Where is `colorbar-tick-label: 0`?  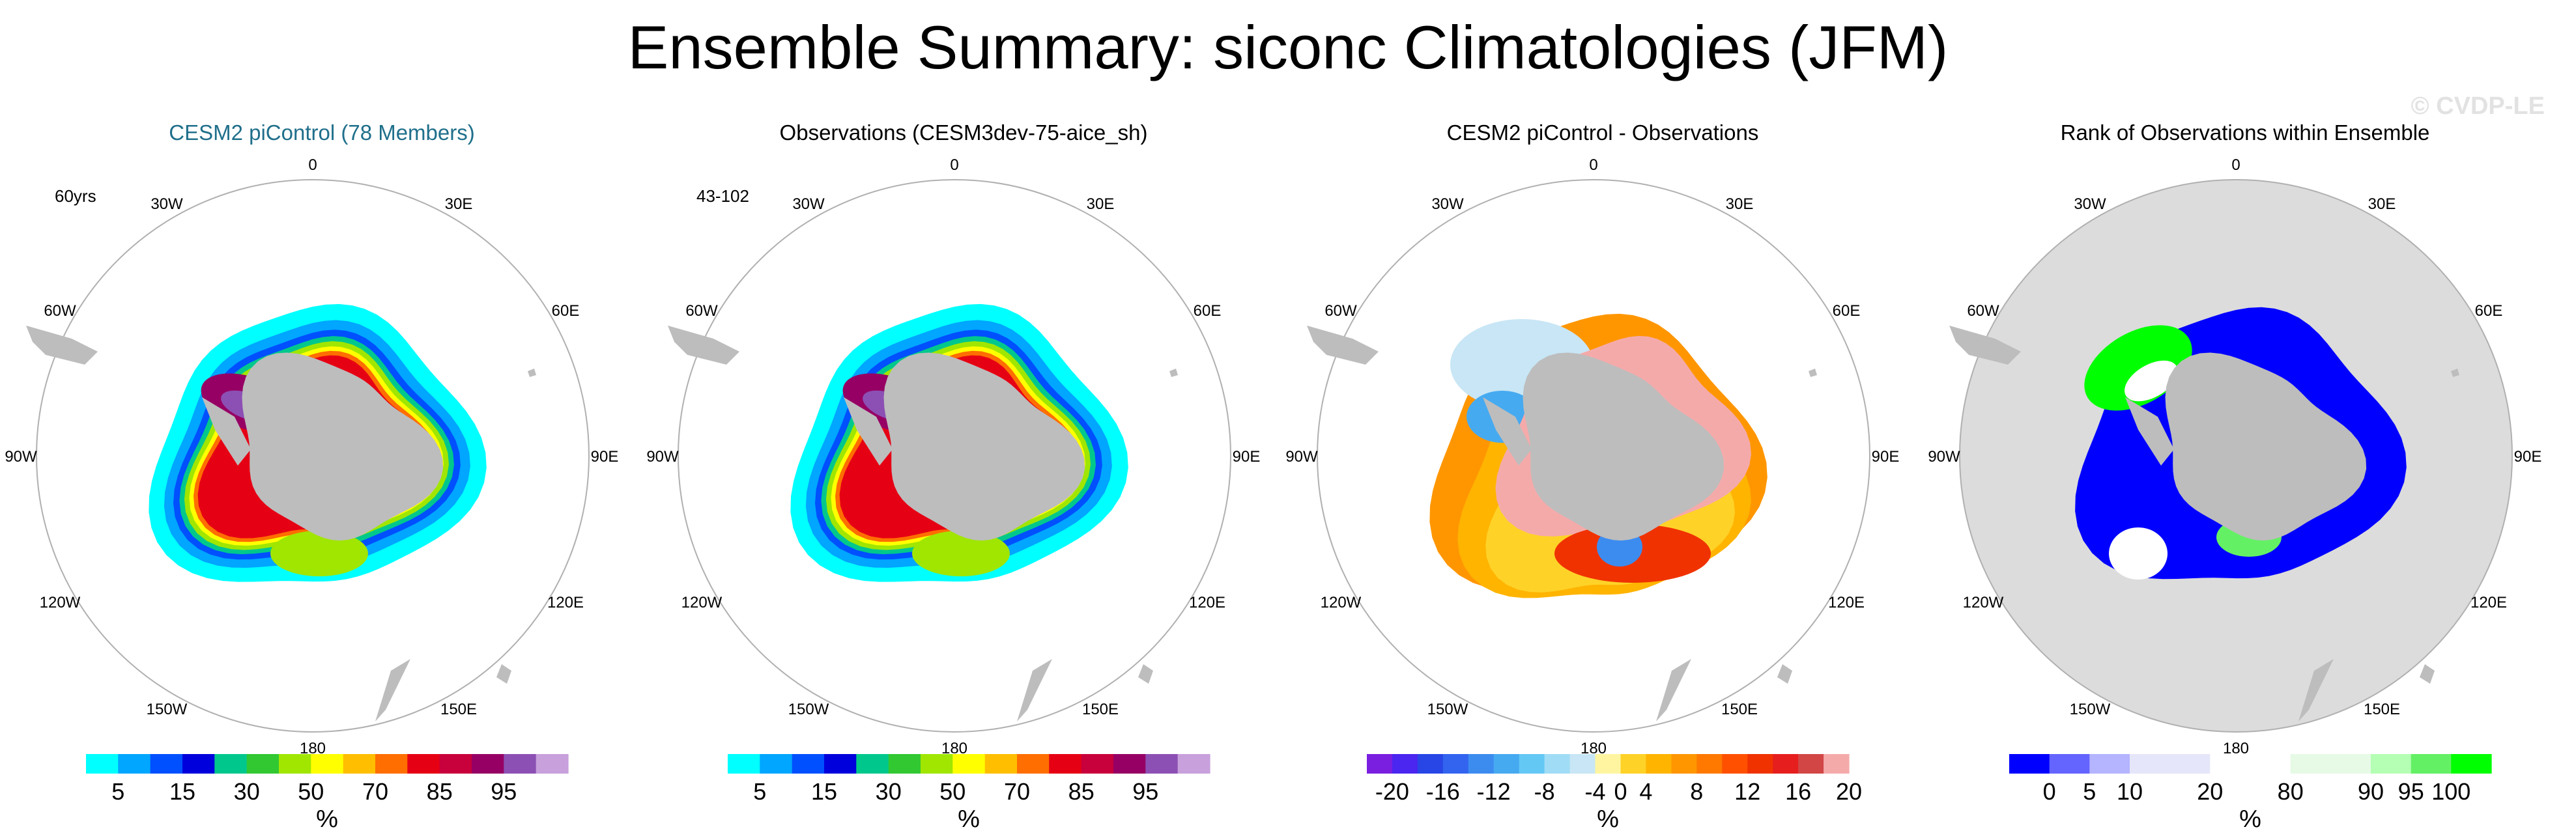
colorbar-tick-label: 0 is located at coordinates (1620, 791).